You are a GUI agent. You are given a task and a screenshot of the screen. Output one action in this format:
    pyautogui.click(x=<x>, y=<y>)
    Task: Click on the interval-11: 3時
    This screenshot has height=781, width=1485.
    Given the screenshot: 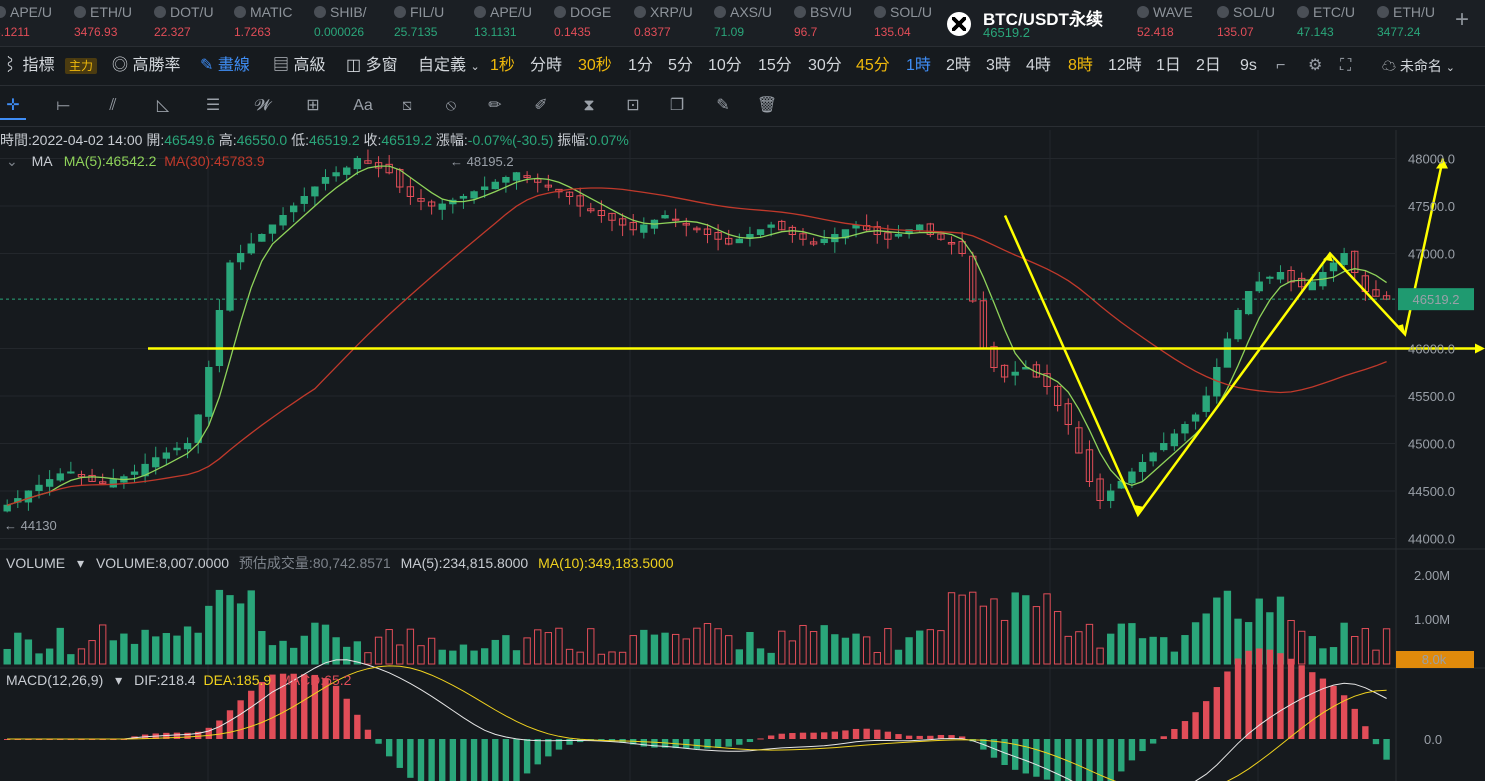 What is the action you would take?
    pyautogui.click(x=998, y=65)
    